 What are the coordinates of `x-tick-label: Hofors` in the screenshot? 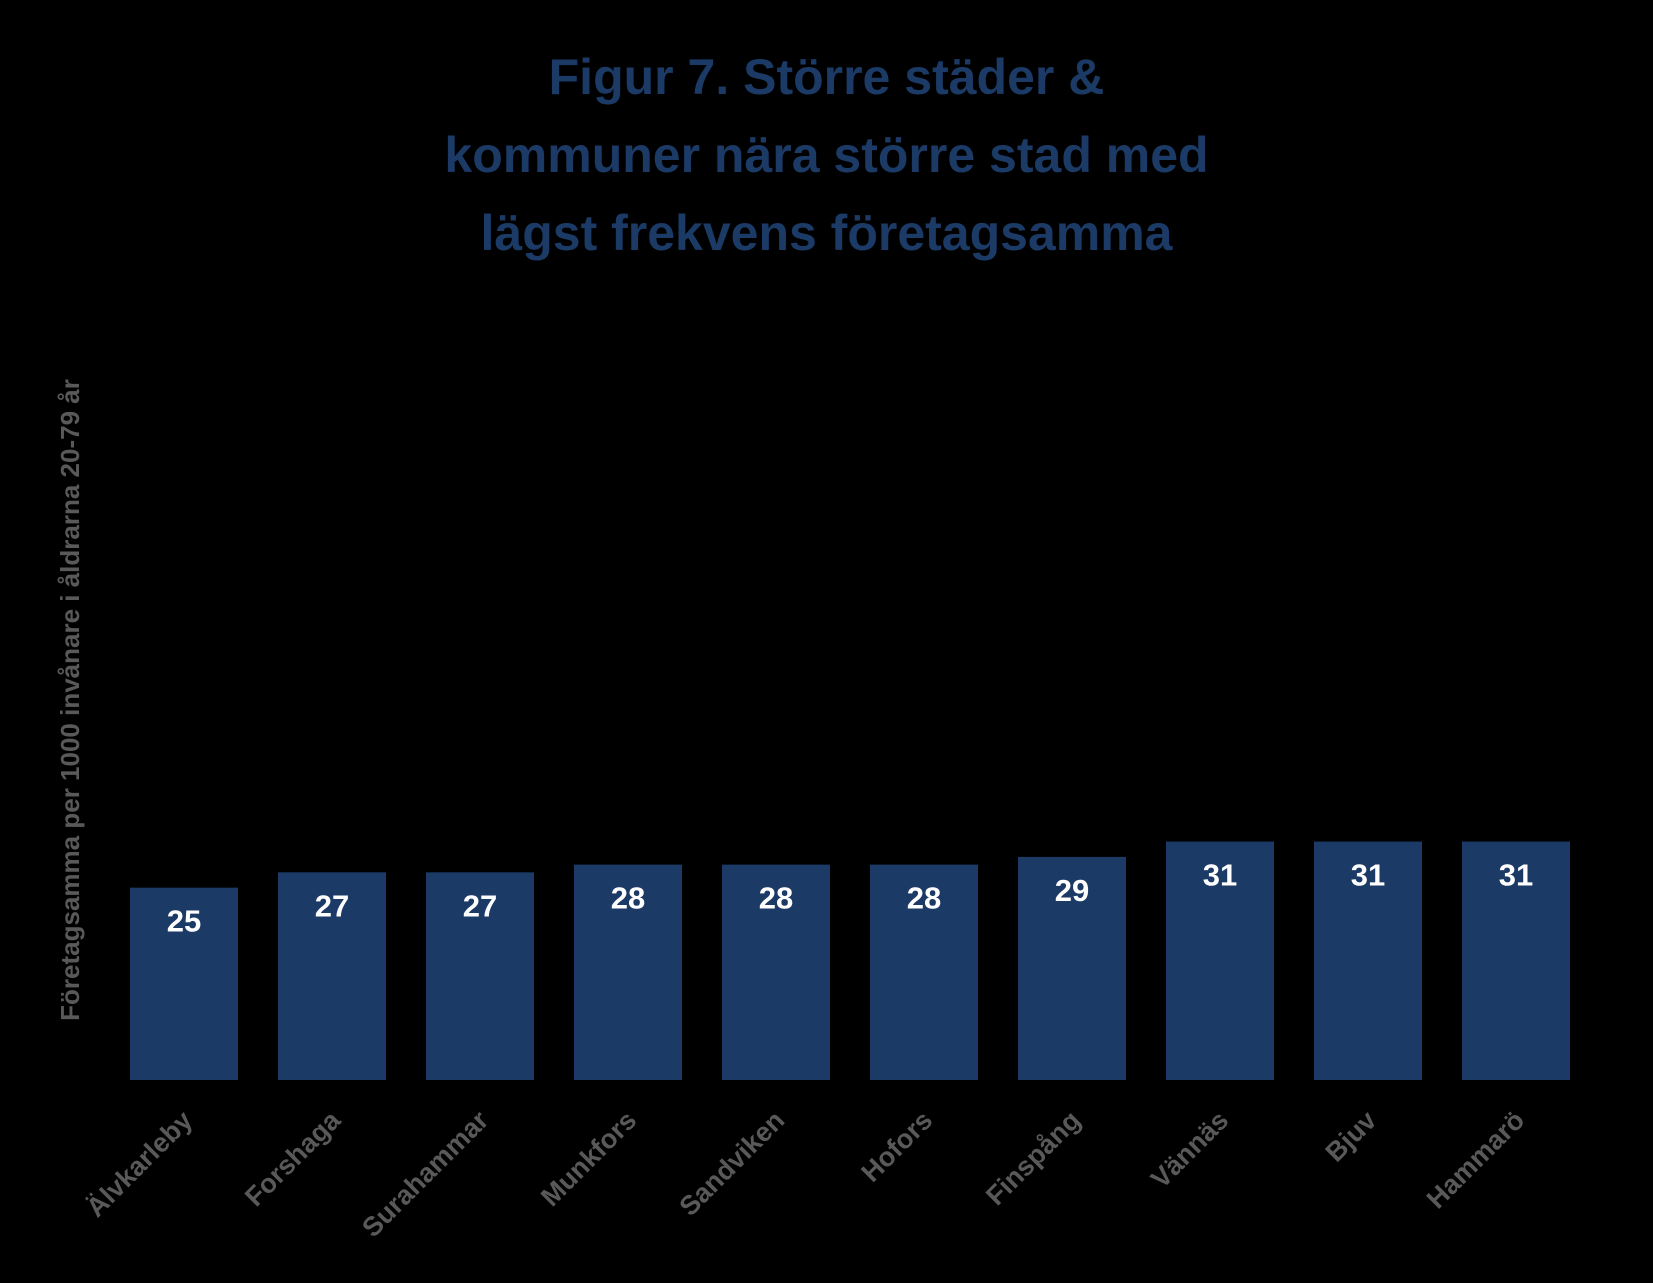 It's located at (897, 1146).